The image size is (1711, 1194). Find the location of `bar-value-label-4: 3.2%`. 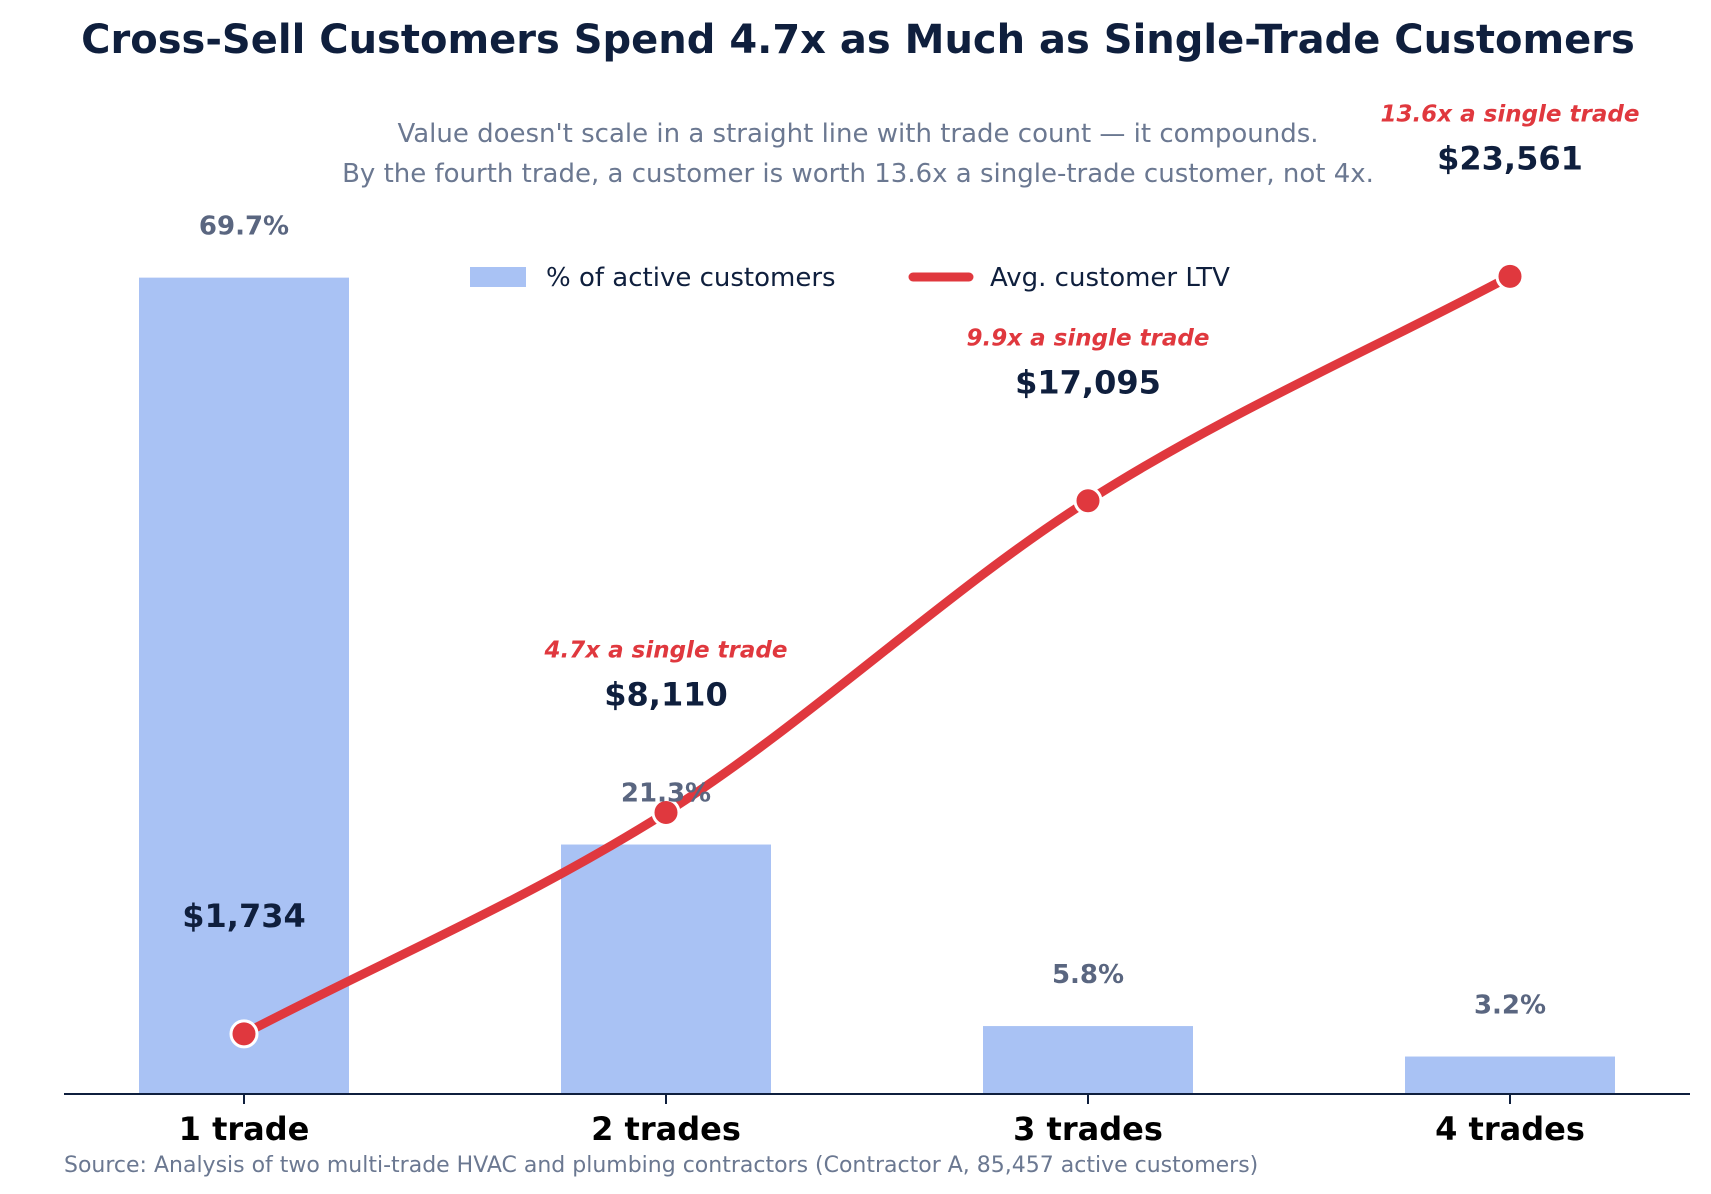

bar-value-label-4: 3.2% is located at coordinates (1510, 1006).